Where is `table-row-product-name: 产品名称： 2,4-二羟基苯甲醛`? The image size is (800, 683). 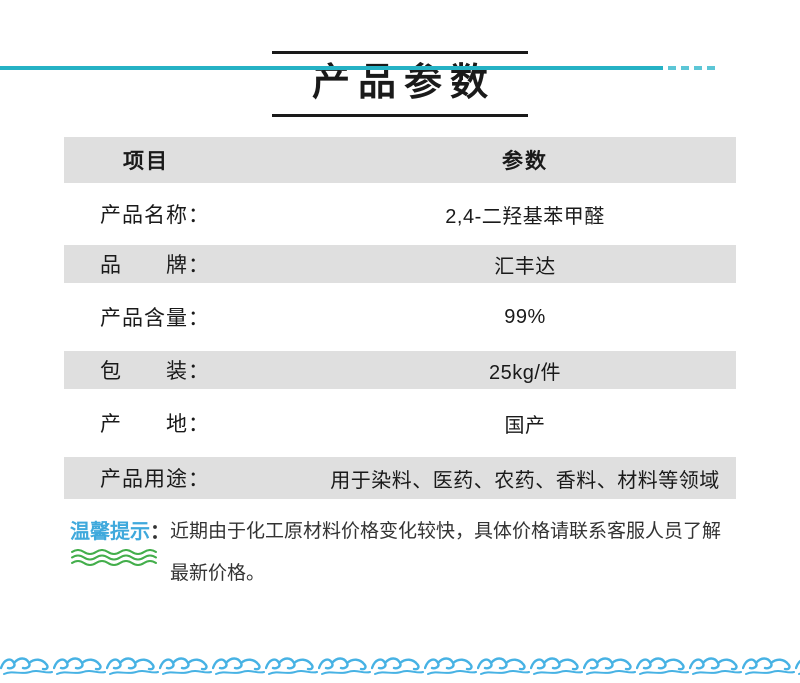 table-row-product-name: 产品名称： 2,4-二羟基苯甲醛 is located at coordinates (400, 214).